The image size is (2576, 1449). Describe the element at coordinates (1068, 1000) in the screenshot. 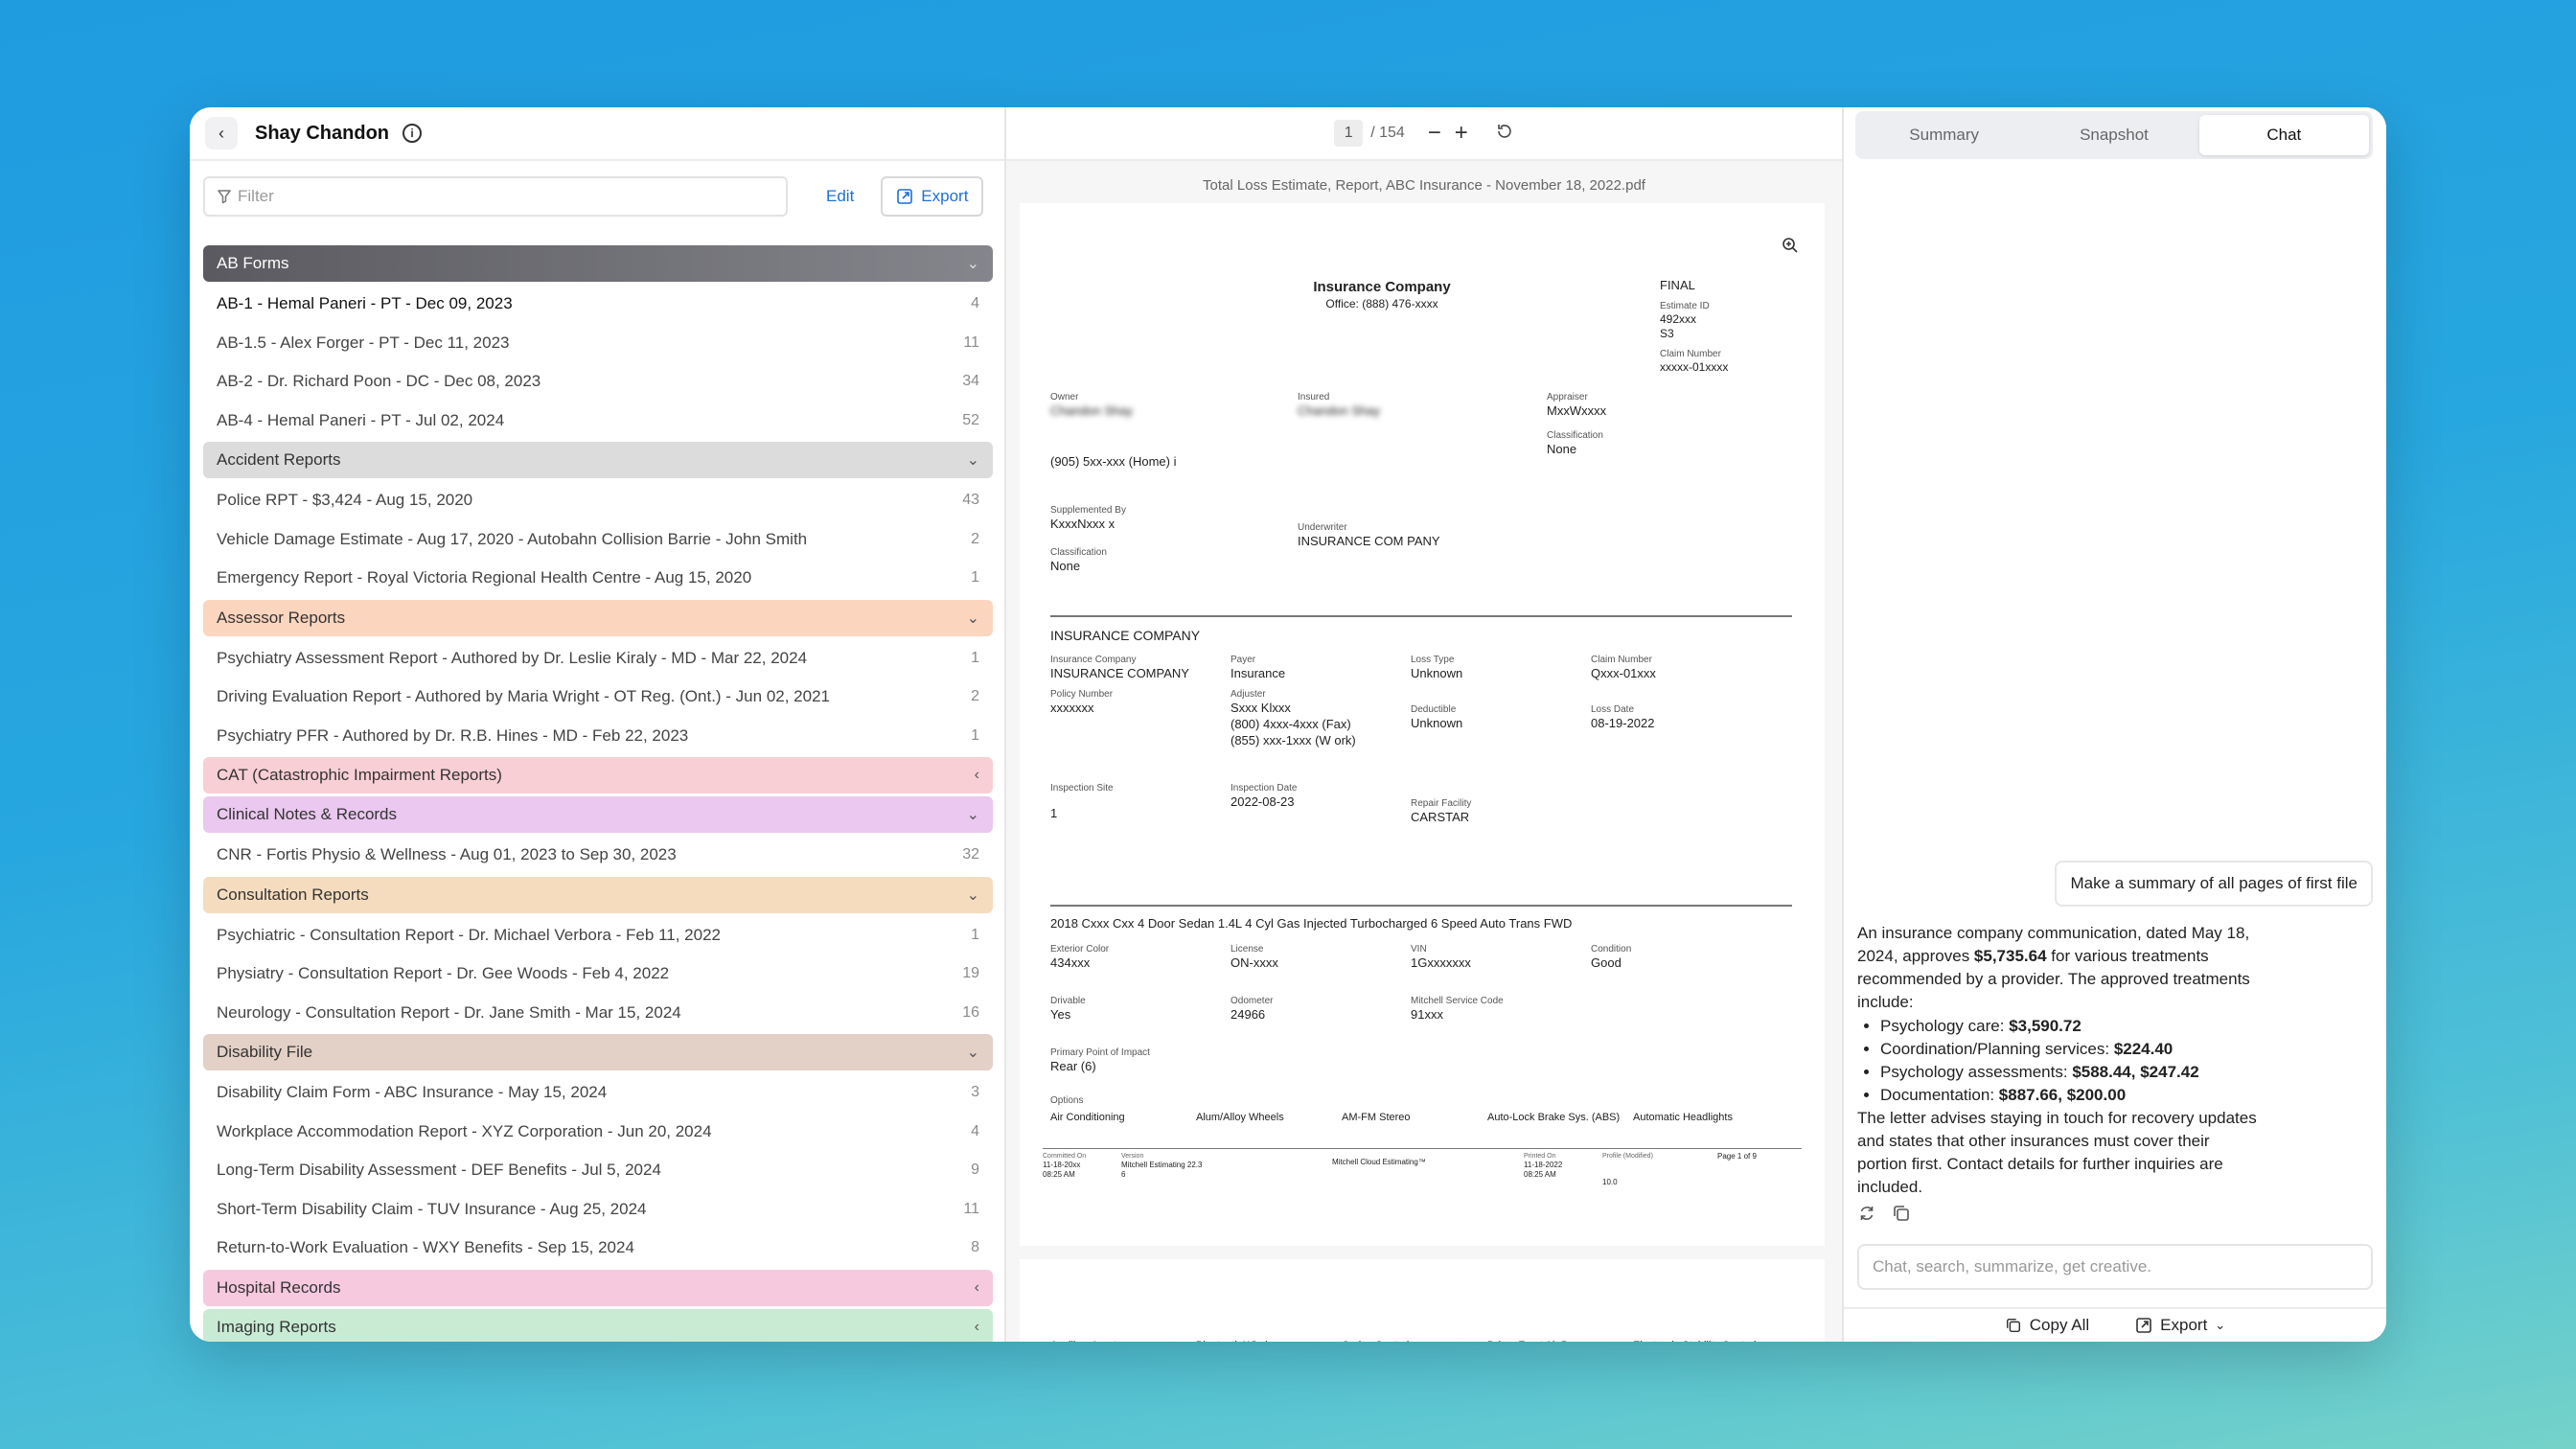

I see `doc-drivable-label: Drivable` at that location.